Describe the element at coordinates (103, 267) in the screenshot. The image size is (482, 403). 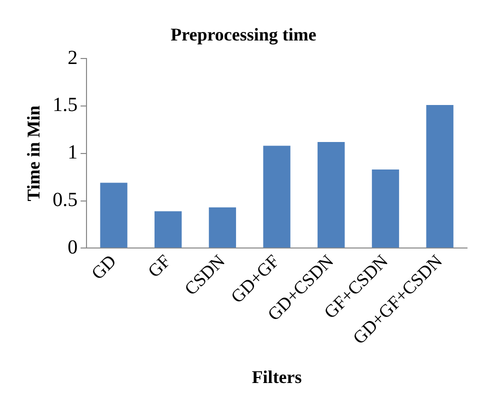
I see `x-tick-label: GD` at that location.